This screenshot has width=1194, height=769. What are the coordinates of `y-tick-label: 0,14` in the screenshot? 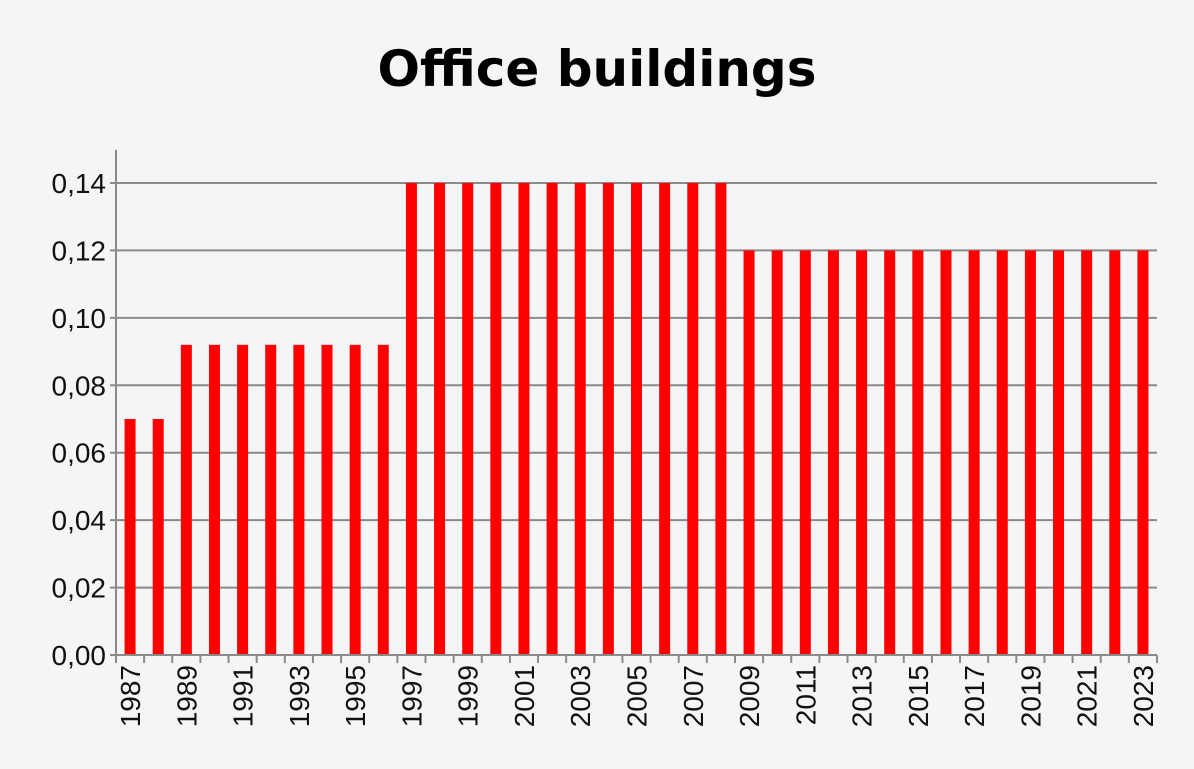 It's located at (79, 183).